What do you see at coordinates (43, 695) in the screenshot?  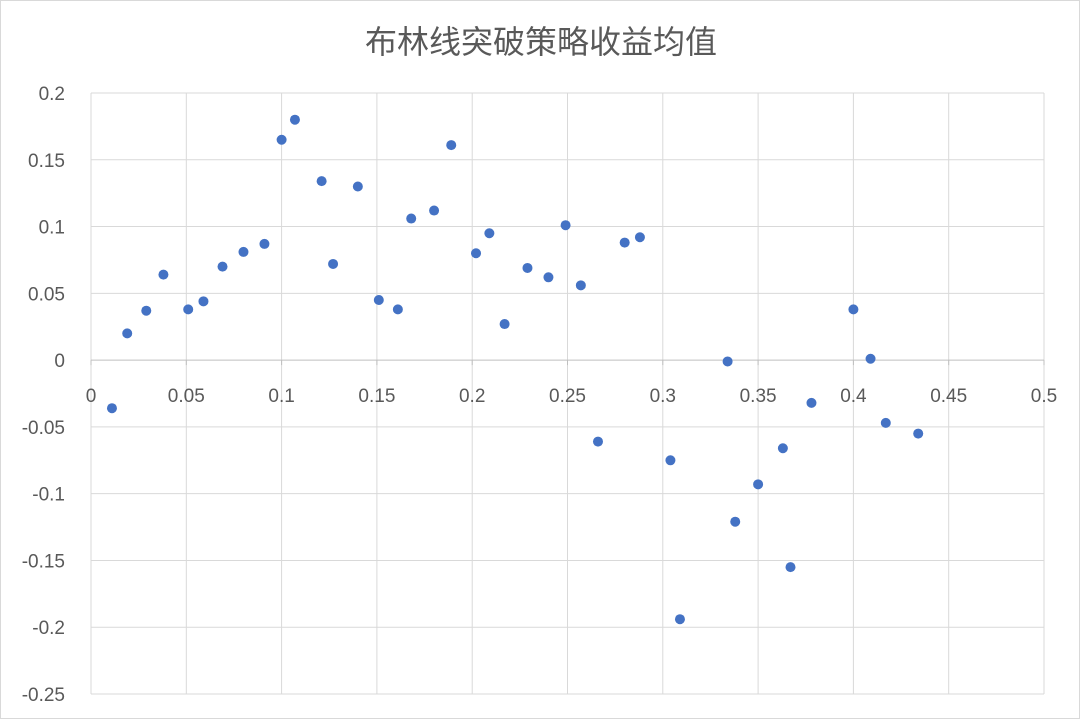 I see `y-tick-label: -0.25` at bounding box center [43, 695].